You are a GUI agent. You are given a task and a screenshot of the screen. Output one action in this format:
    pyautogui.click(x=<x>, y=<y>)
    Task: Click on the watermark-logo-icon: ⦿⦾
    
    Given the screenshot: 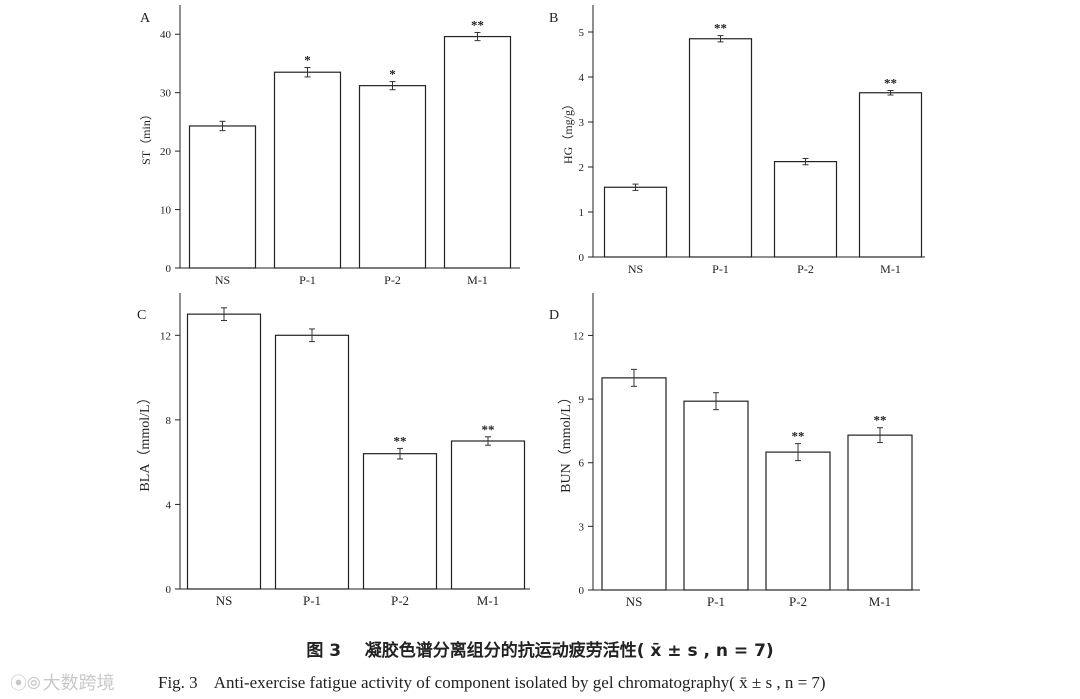 What is the action you would take?
    pyautogui.click(x=25, y=684)
    